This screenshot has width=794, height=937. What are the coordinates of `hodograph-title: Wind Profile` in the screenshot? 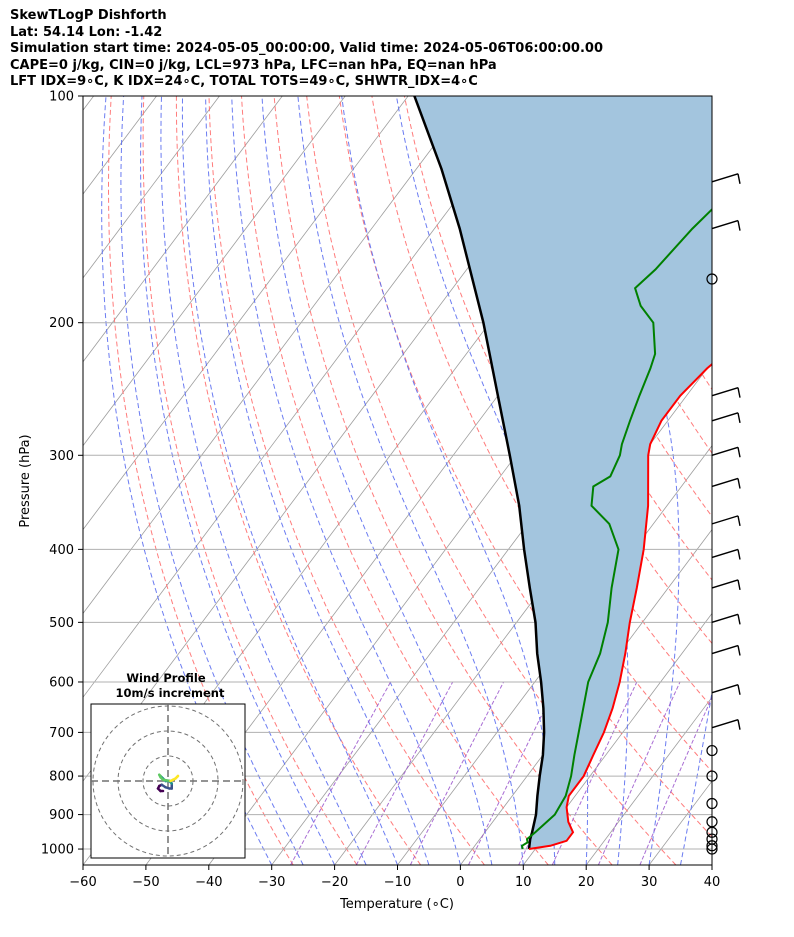 It's located at (166, 678).